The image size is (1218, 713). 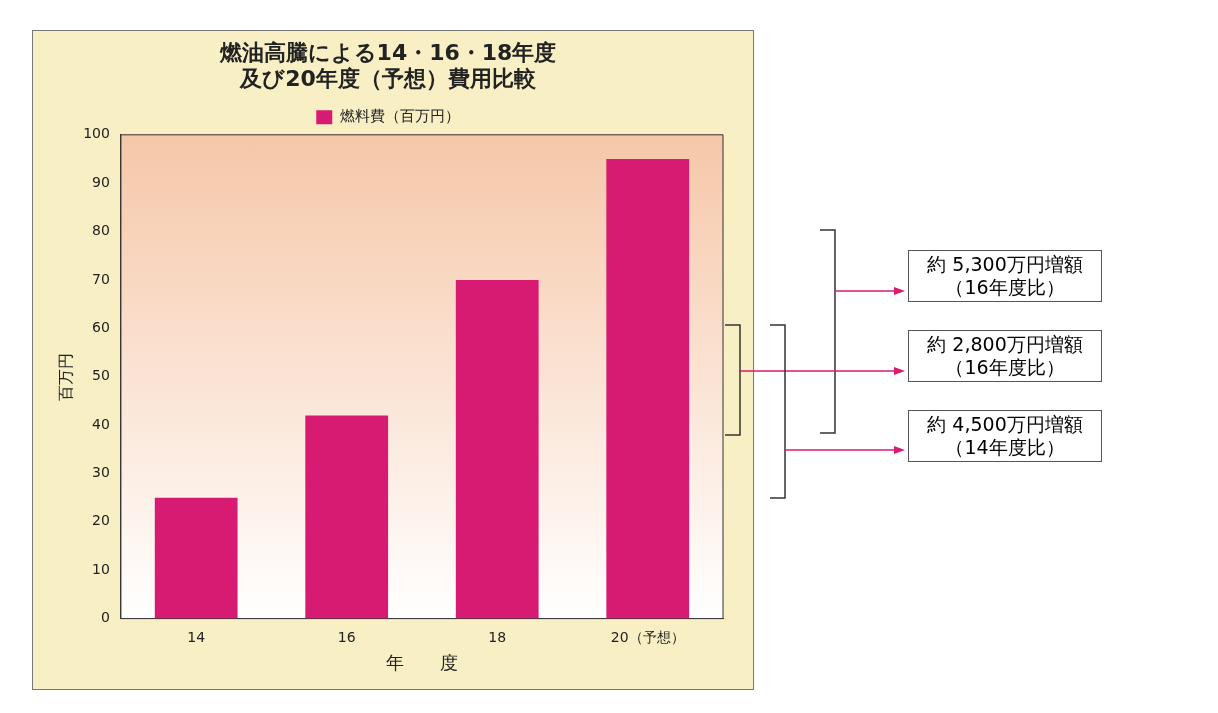 What do you see at coordinates (1005, 276) in the screenshot?
I see `text: 約 5,300万円増額（16年度比）` at bounding box center [1005, 276].